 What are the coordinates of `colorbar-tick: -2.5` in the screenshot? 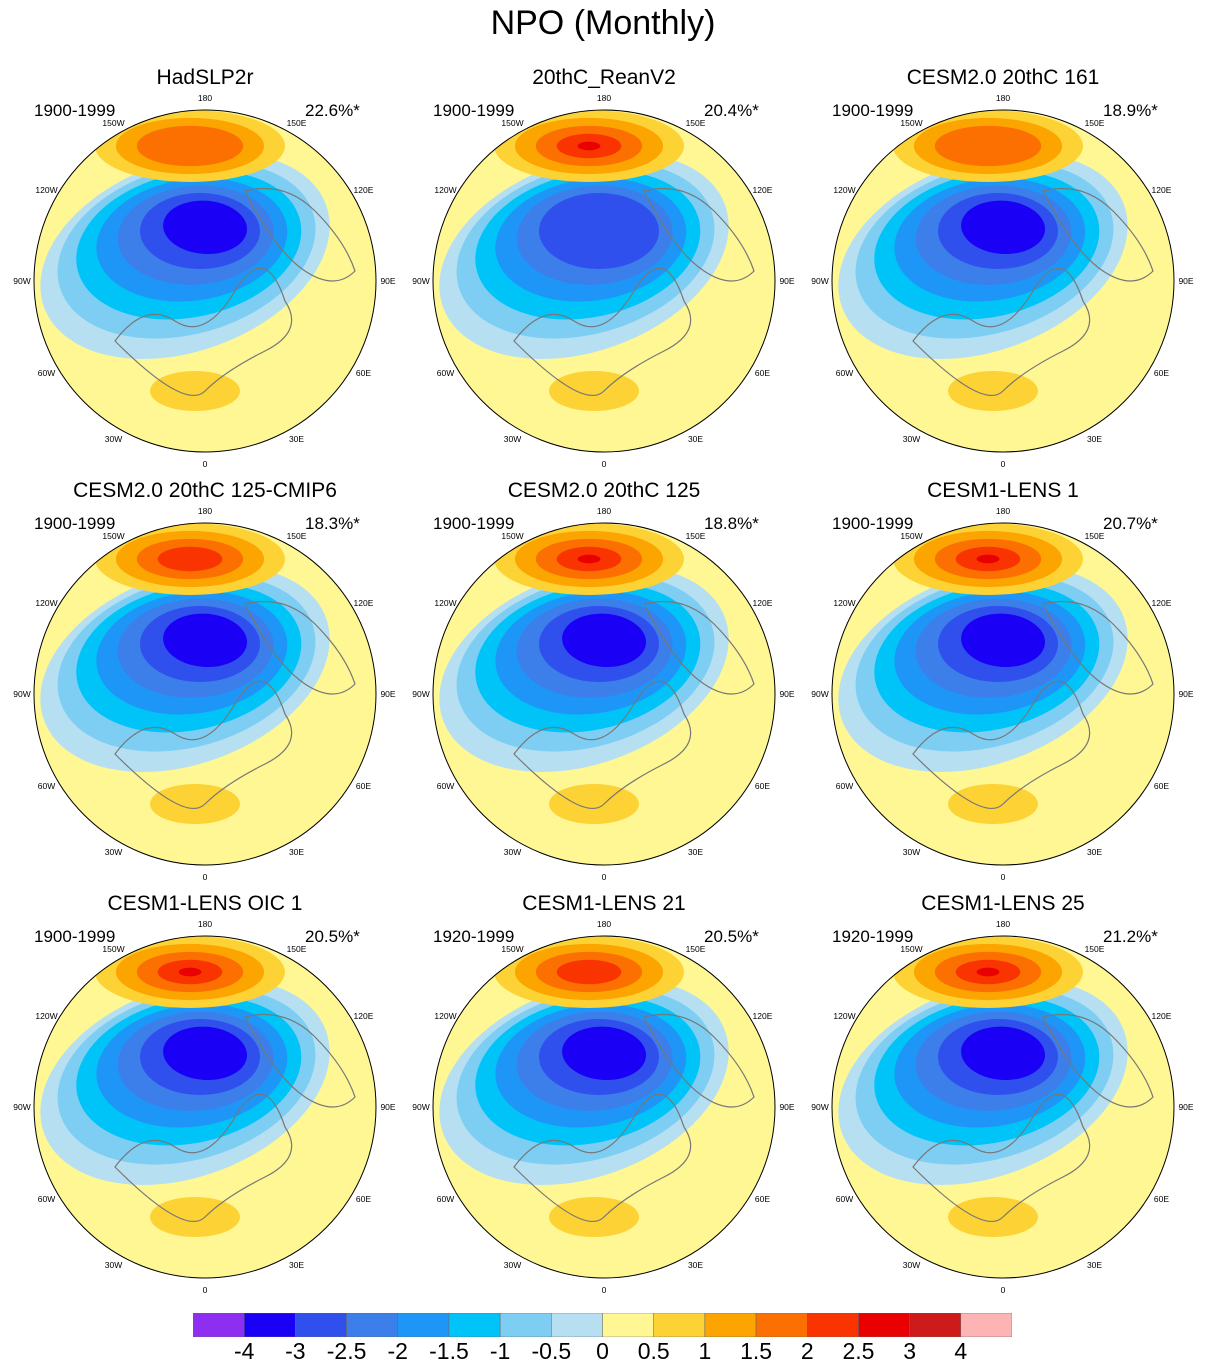 It's located at (346, 1351).